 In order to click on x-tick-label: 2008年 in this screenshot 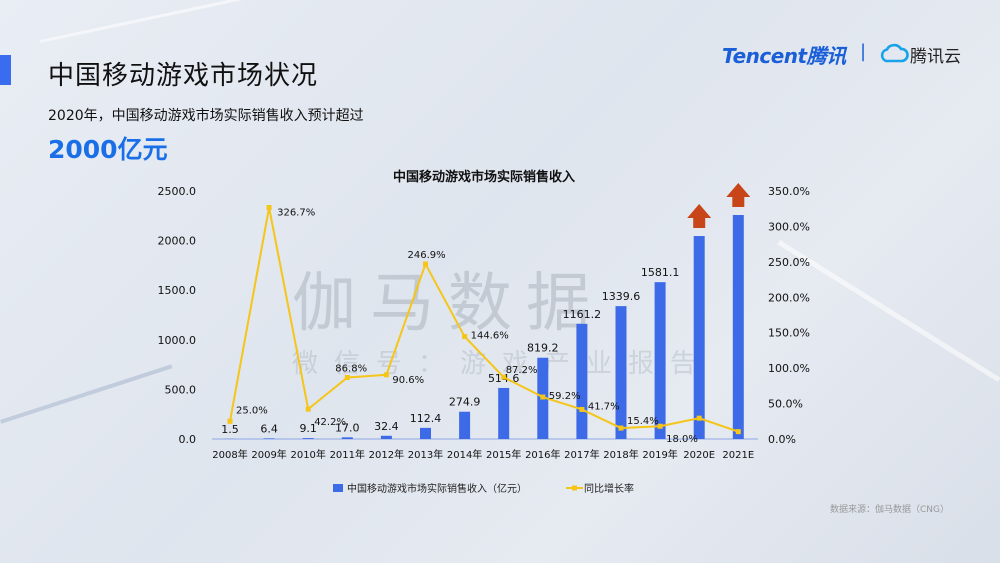, I will do `click(229, 454)`.